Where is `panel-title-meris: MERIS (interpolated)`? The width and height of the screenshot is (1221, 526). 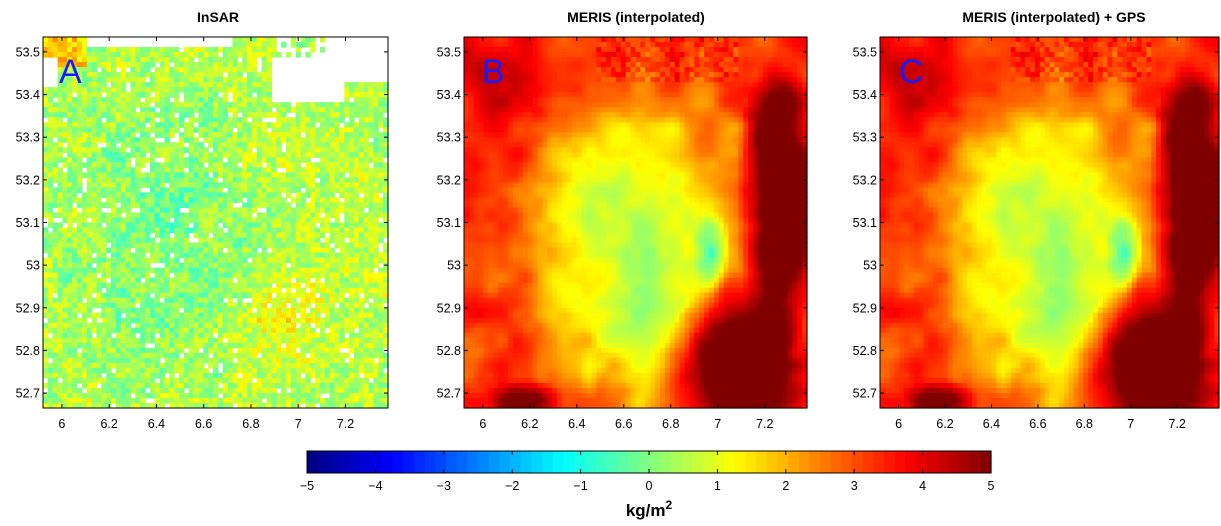
panel-title-meris: MERIS (interpolated) is located at coordinates (636, 17).